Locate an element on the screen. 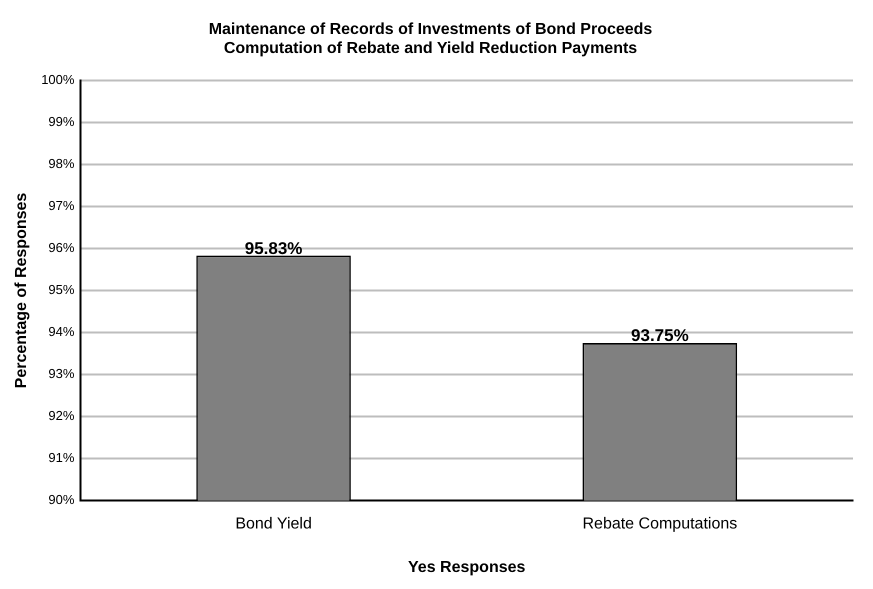 This screenshot has width=873, height=589. data-label: 93.75% is located at coordinates (660, 336).